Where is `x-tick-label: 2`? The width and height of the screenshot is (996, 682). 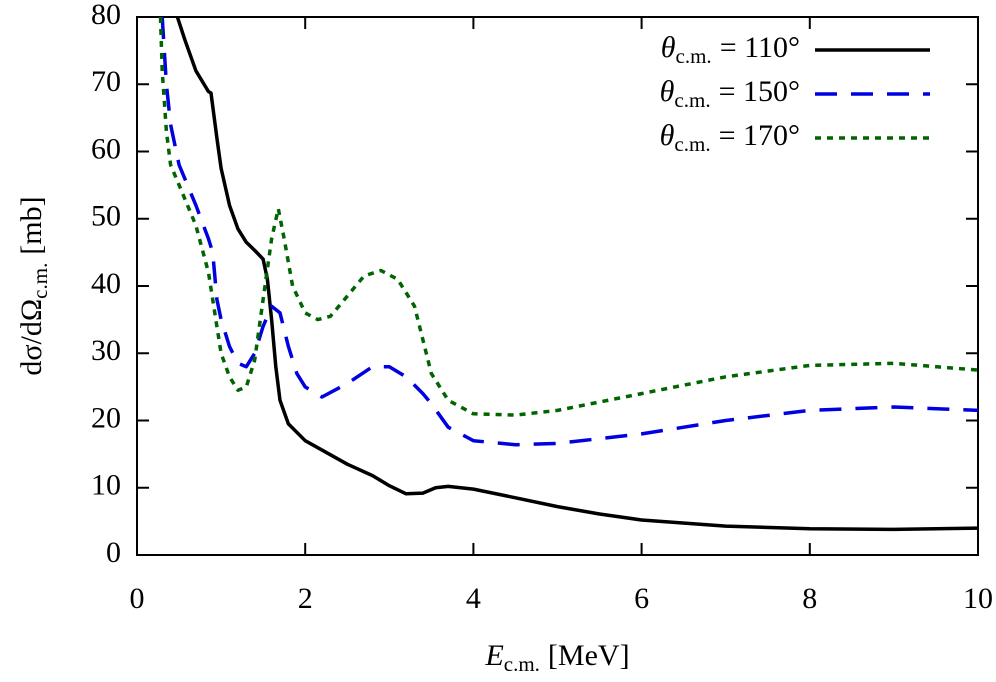 x-tick-label: 2 is located at coordinates (305, 598).